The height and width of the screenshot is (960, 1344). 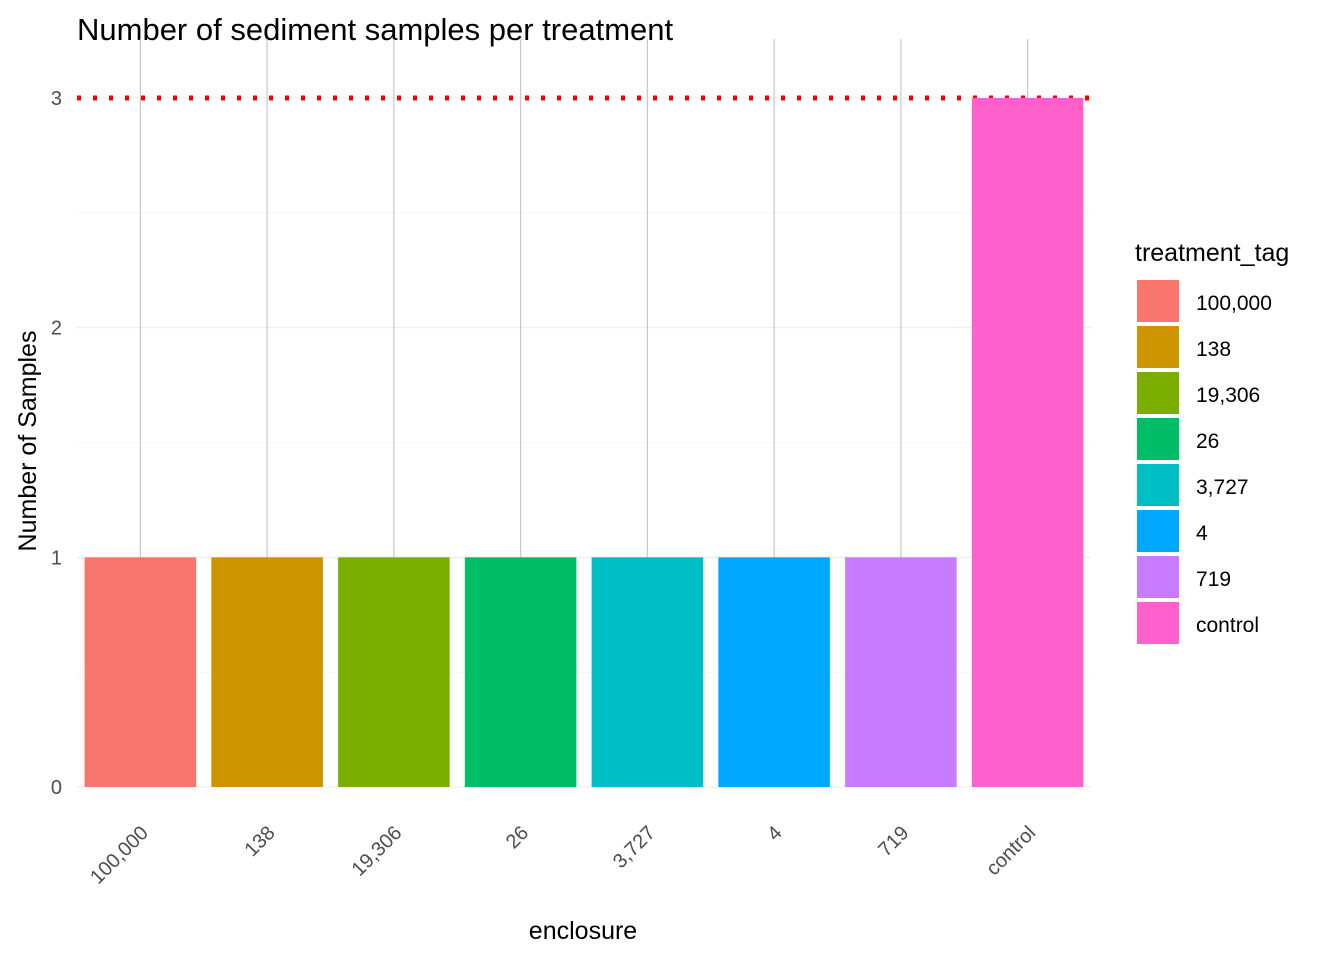 What do you see at coordinates (1234, 303) in the screenshot?
I see `legend-label: 100,000` at bounding box center [1234, 303].